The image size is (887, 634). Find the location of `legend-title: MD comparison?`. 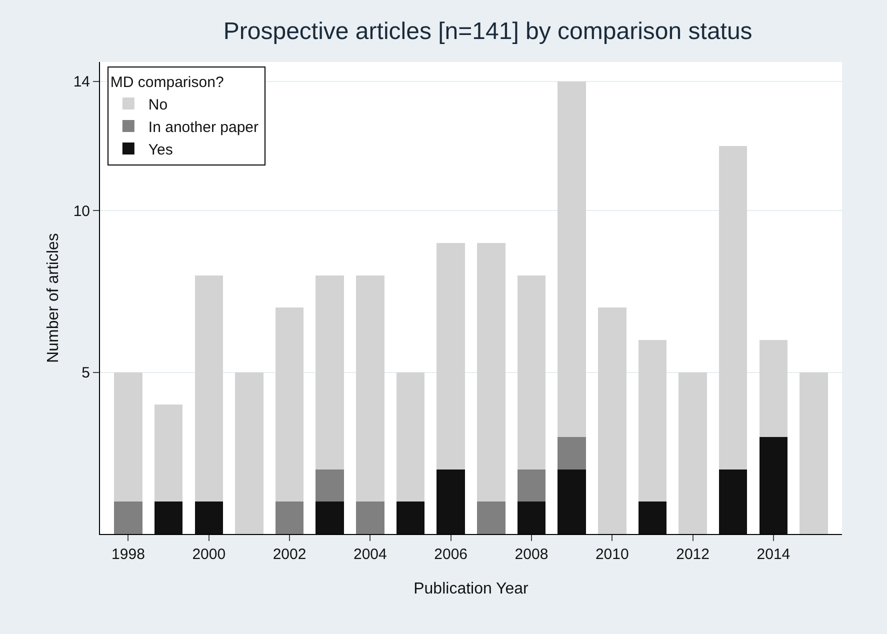

legend-title: MD comparison? is located at coordinates (167, 83).